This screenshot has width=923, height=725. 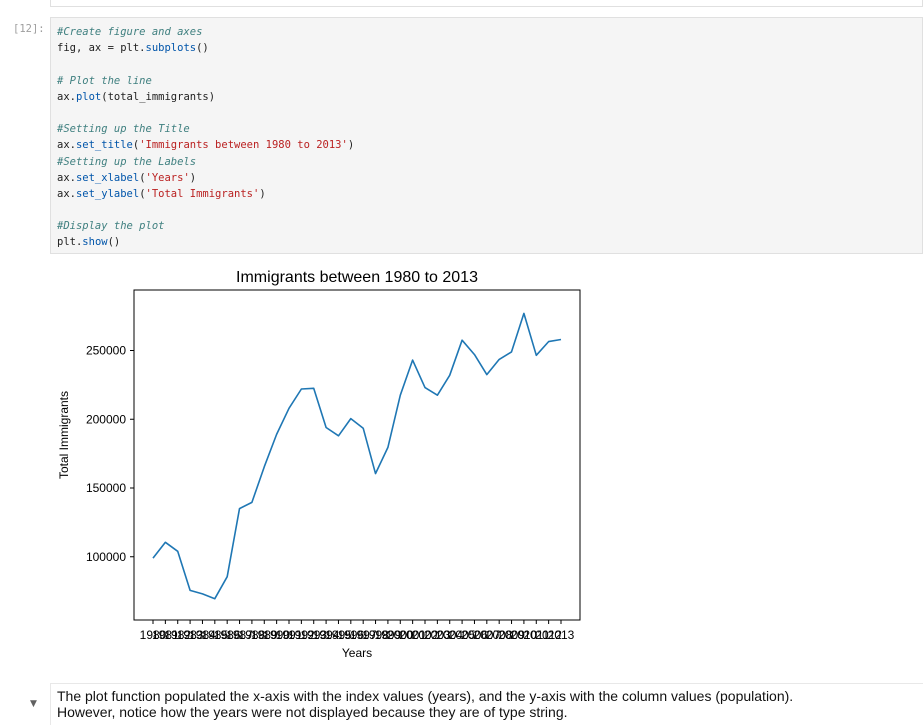 I want to click on x-tick-label: 2004, so click(x=449, y=635).